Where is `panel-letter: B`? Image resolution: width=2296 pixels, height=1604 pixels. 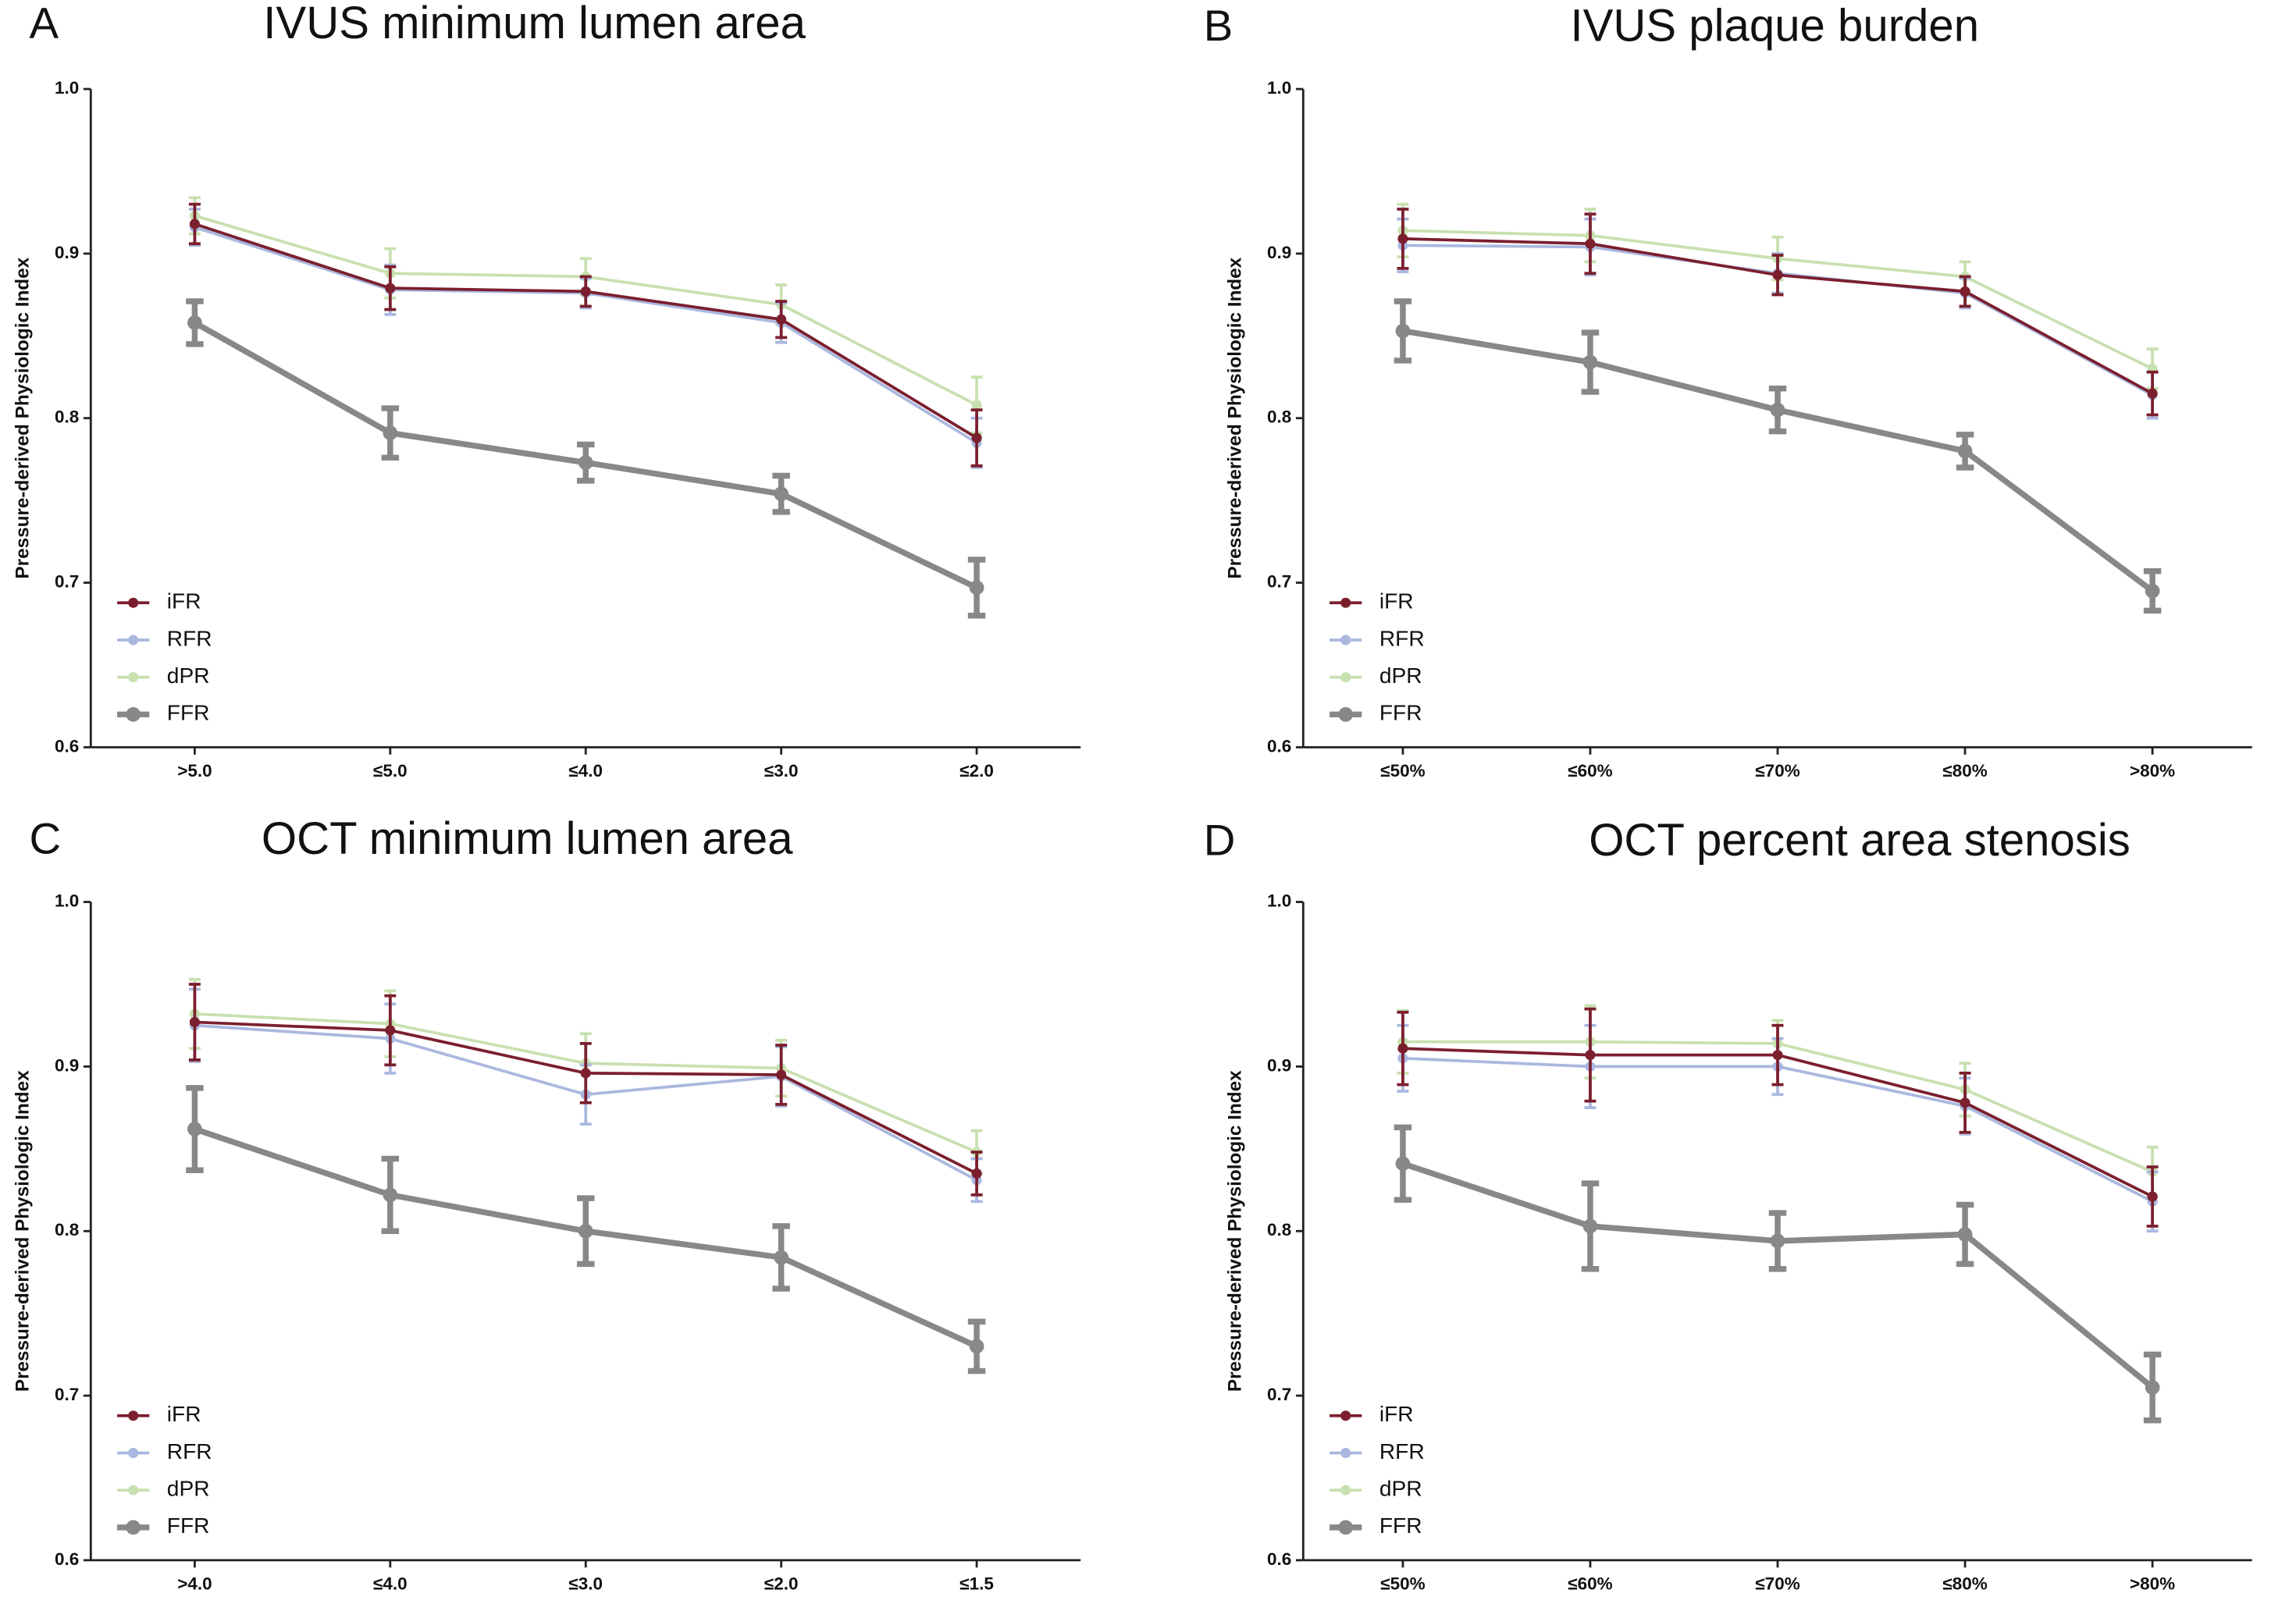
panel-letter: B is located at coordinates (1218, 25).